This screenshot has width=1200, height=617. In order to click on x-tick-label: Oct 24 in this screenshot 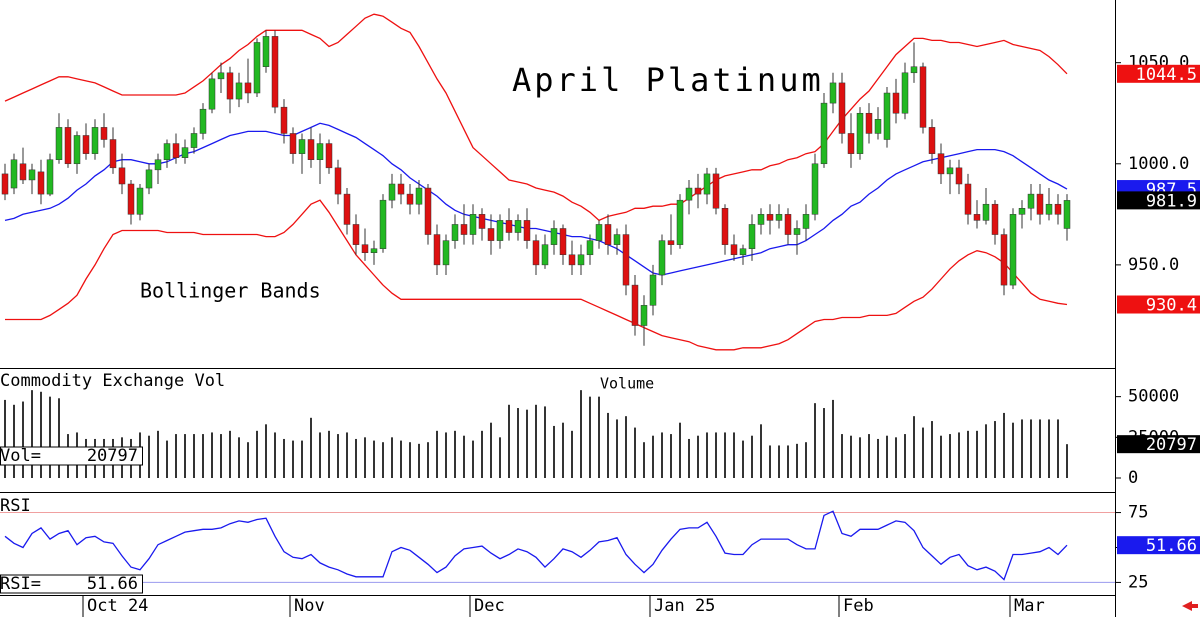, I will do `click(117, 606)`.